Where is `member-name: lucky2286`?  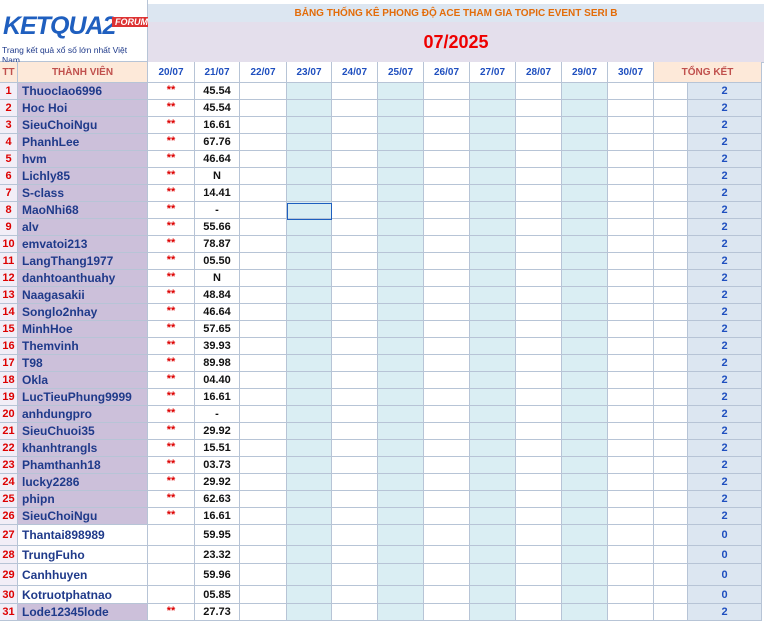 member-name: lucky2286 is located at coordinates (83, 482).